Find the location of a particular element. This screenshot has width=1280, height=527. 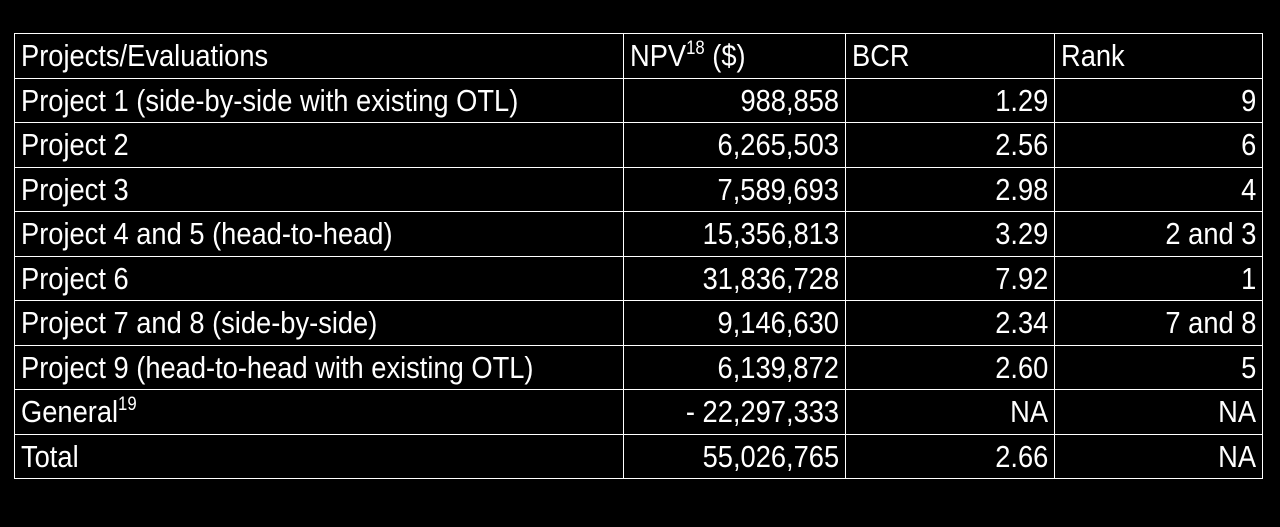

npv-value: 15,356,813 is located at coordinates (770, 234).